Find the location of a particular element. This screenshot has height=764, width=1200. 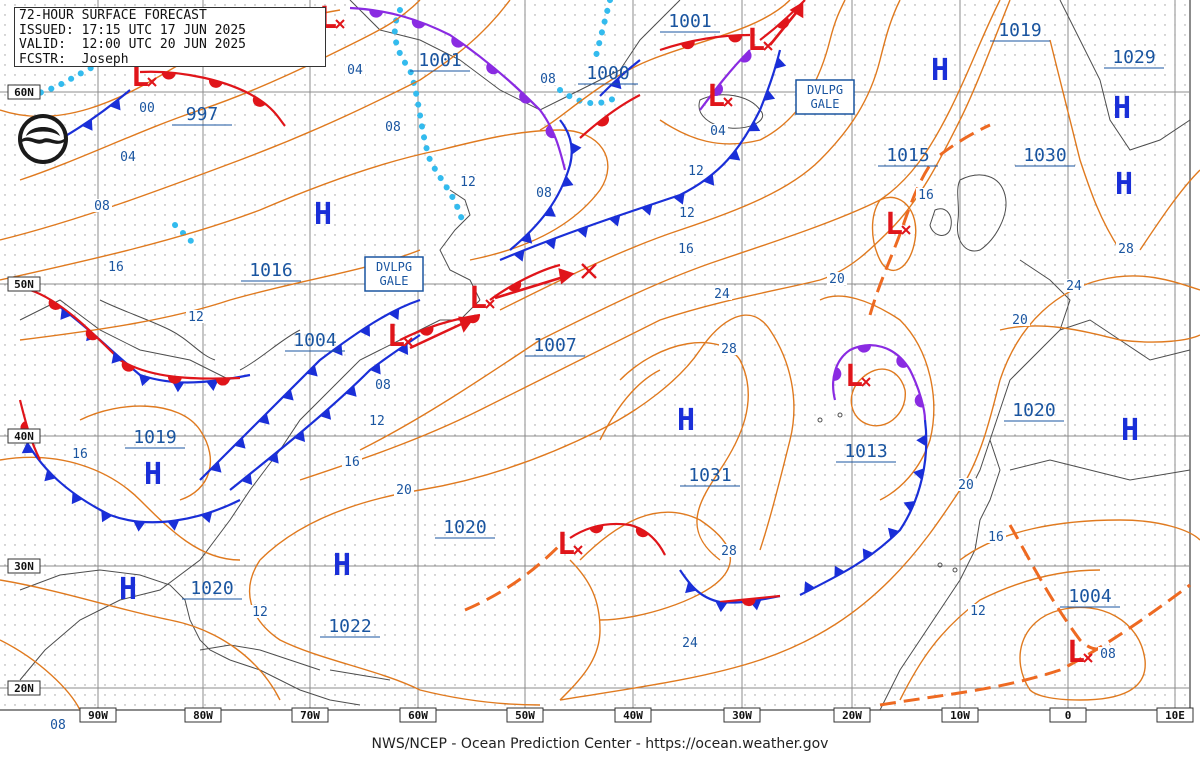

low-center: 1013 is located at coordinates (866, 452).